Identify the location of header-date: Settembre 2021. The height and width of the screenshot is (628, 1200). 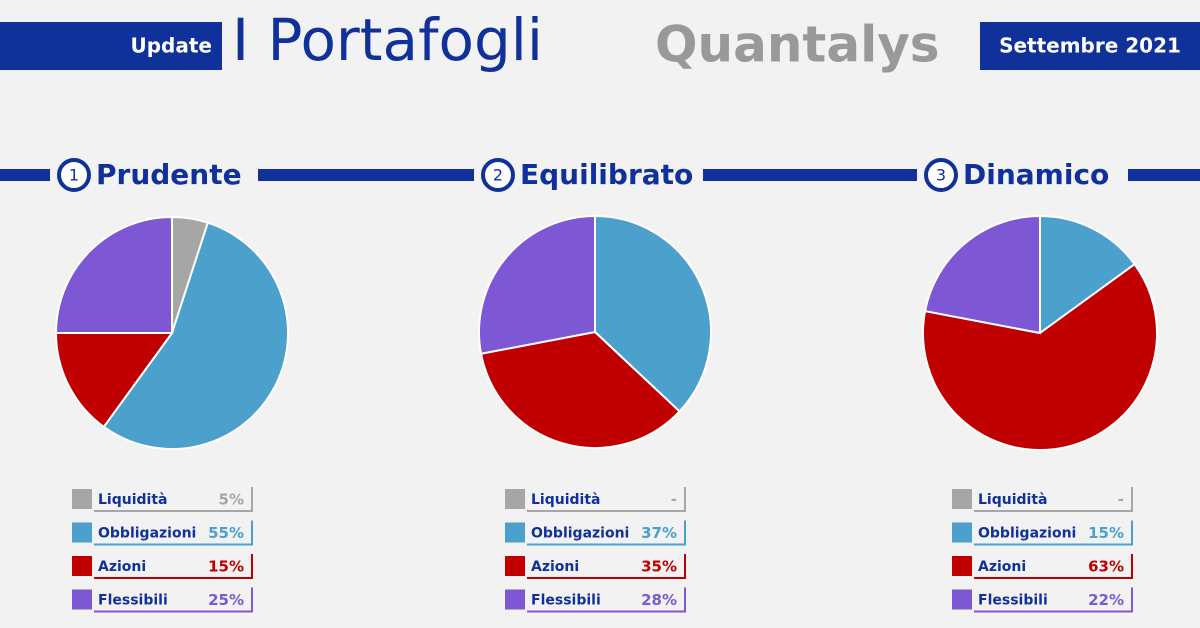
(1090, 46).